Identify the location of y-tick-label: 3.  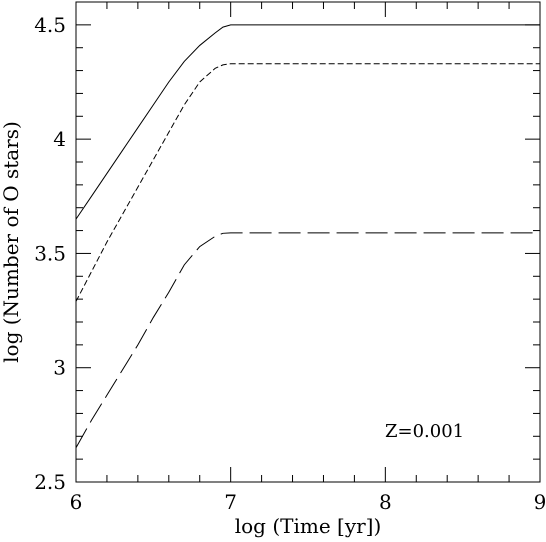
(59, 368).